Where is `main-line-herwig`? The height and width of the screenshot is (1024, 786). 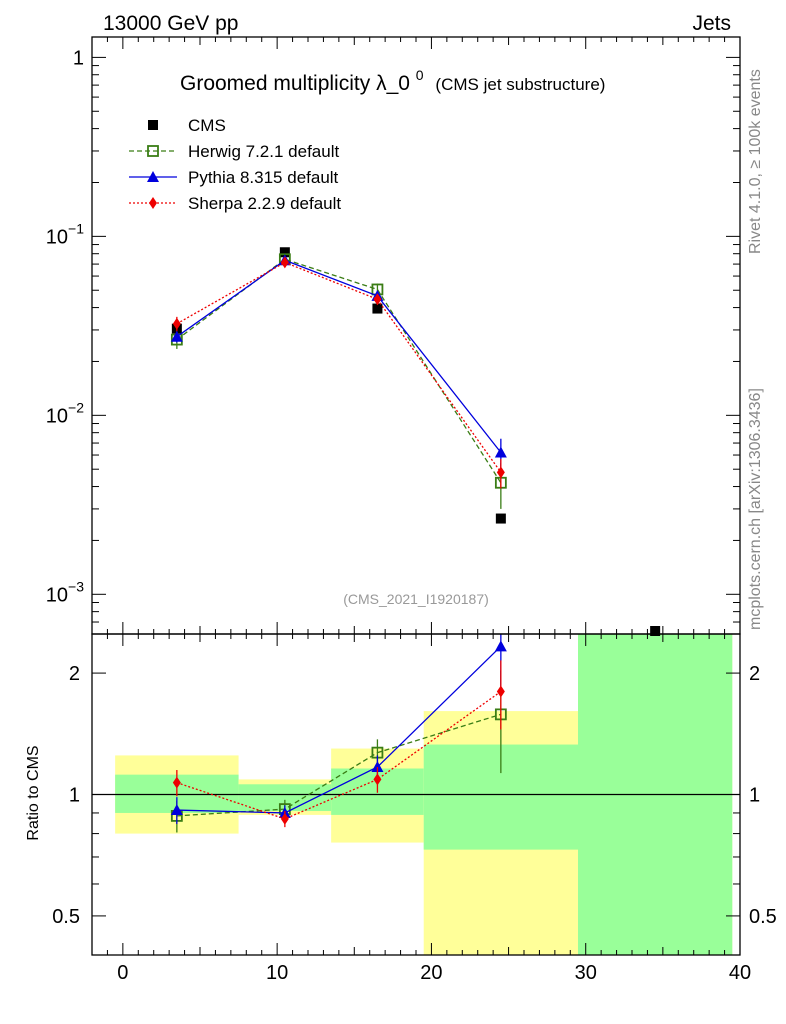 main-line-herwig is located at coordinates (339, 371).